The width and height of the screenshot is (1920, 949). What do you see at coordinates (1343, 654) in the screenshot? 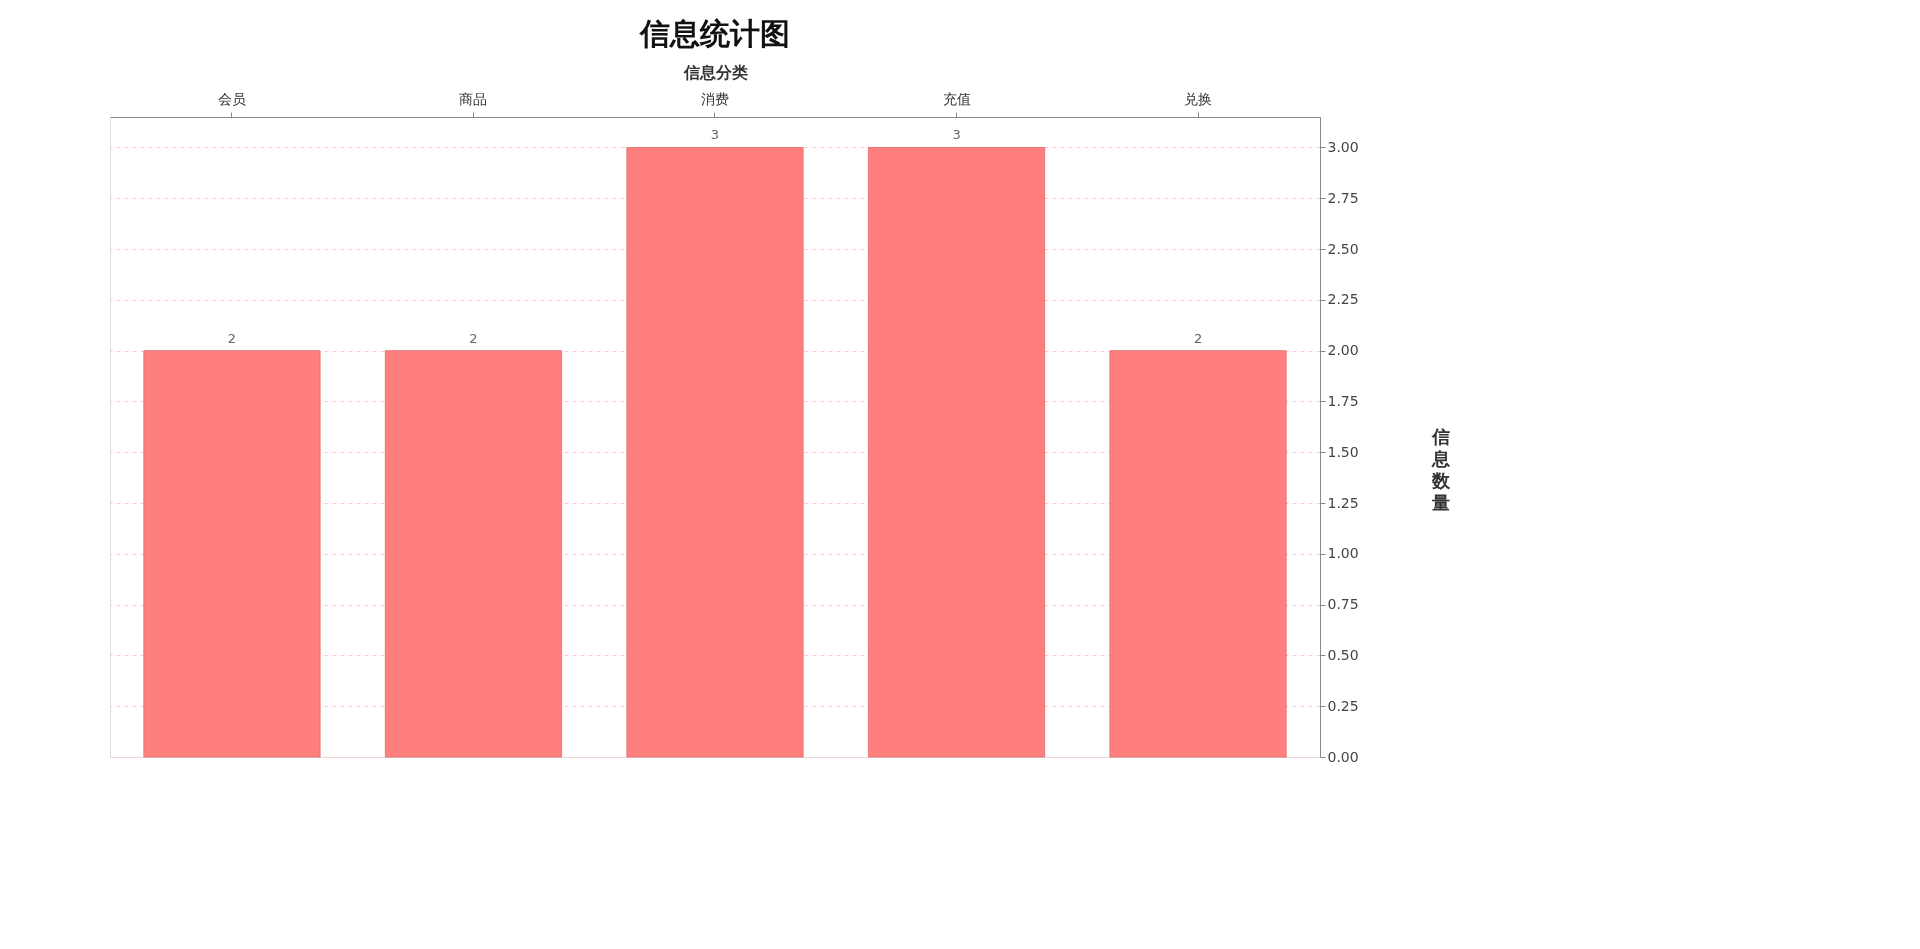
I see `y-tick-label: 0.50` at bounding box center [1343, 654].